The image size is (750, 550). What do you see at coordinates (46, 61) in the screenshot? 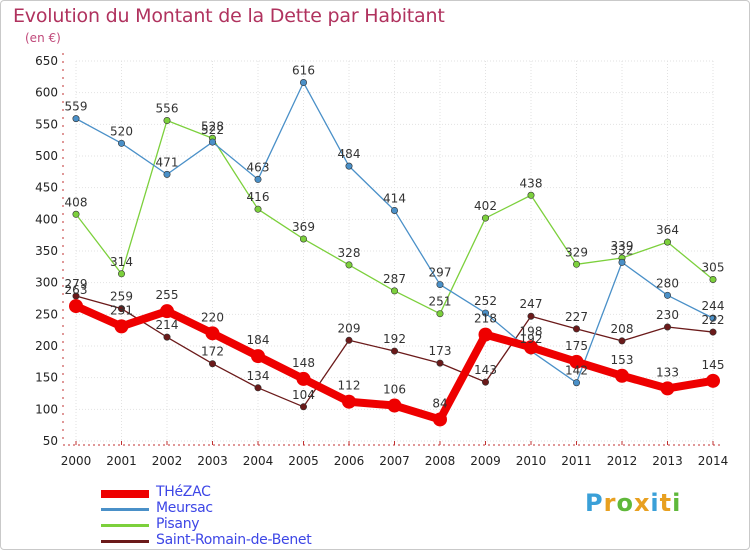
I see `y-tick-label: 650` at bounding box center [46, 61].